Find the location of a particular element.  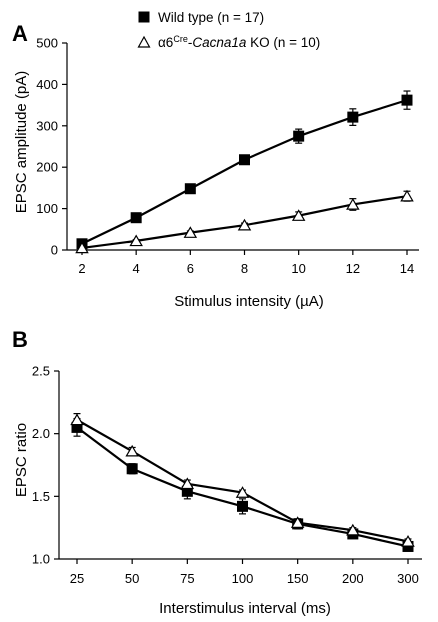

panel-b-letter: B is located at coordinates (20, 339).